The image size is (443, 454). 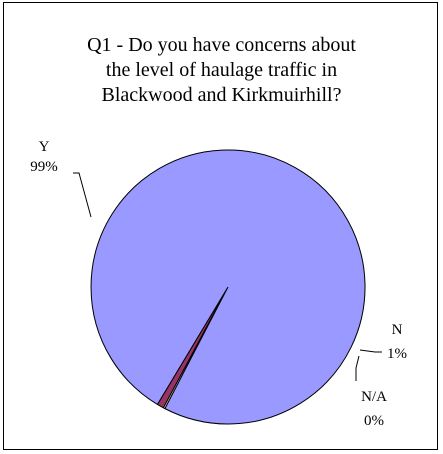 What do you see at coordinates (374, 397) in the screenshot?
I see `slice-label-na: N/A` at bounding box center [374, 397].